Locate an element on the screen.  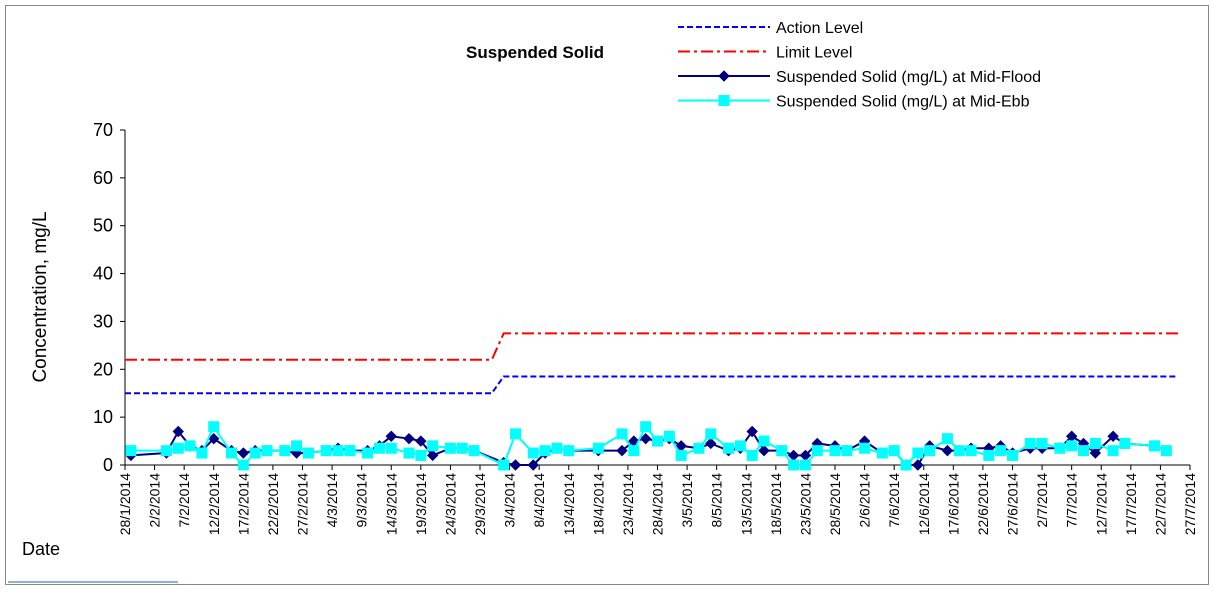
x-tick-label: 19/3/2014 is located at coordinates (421, 504).